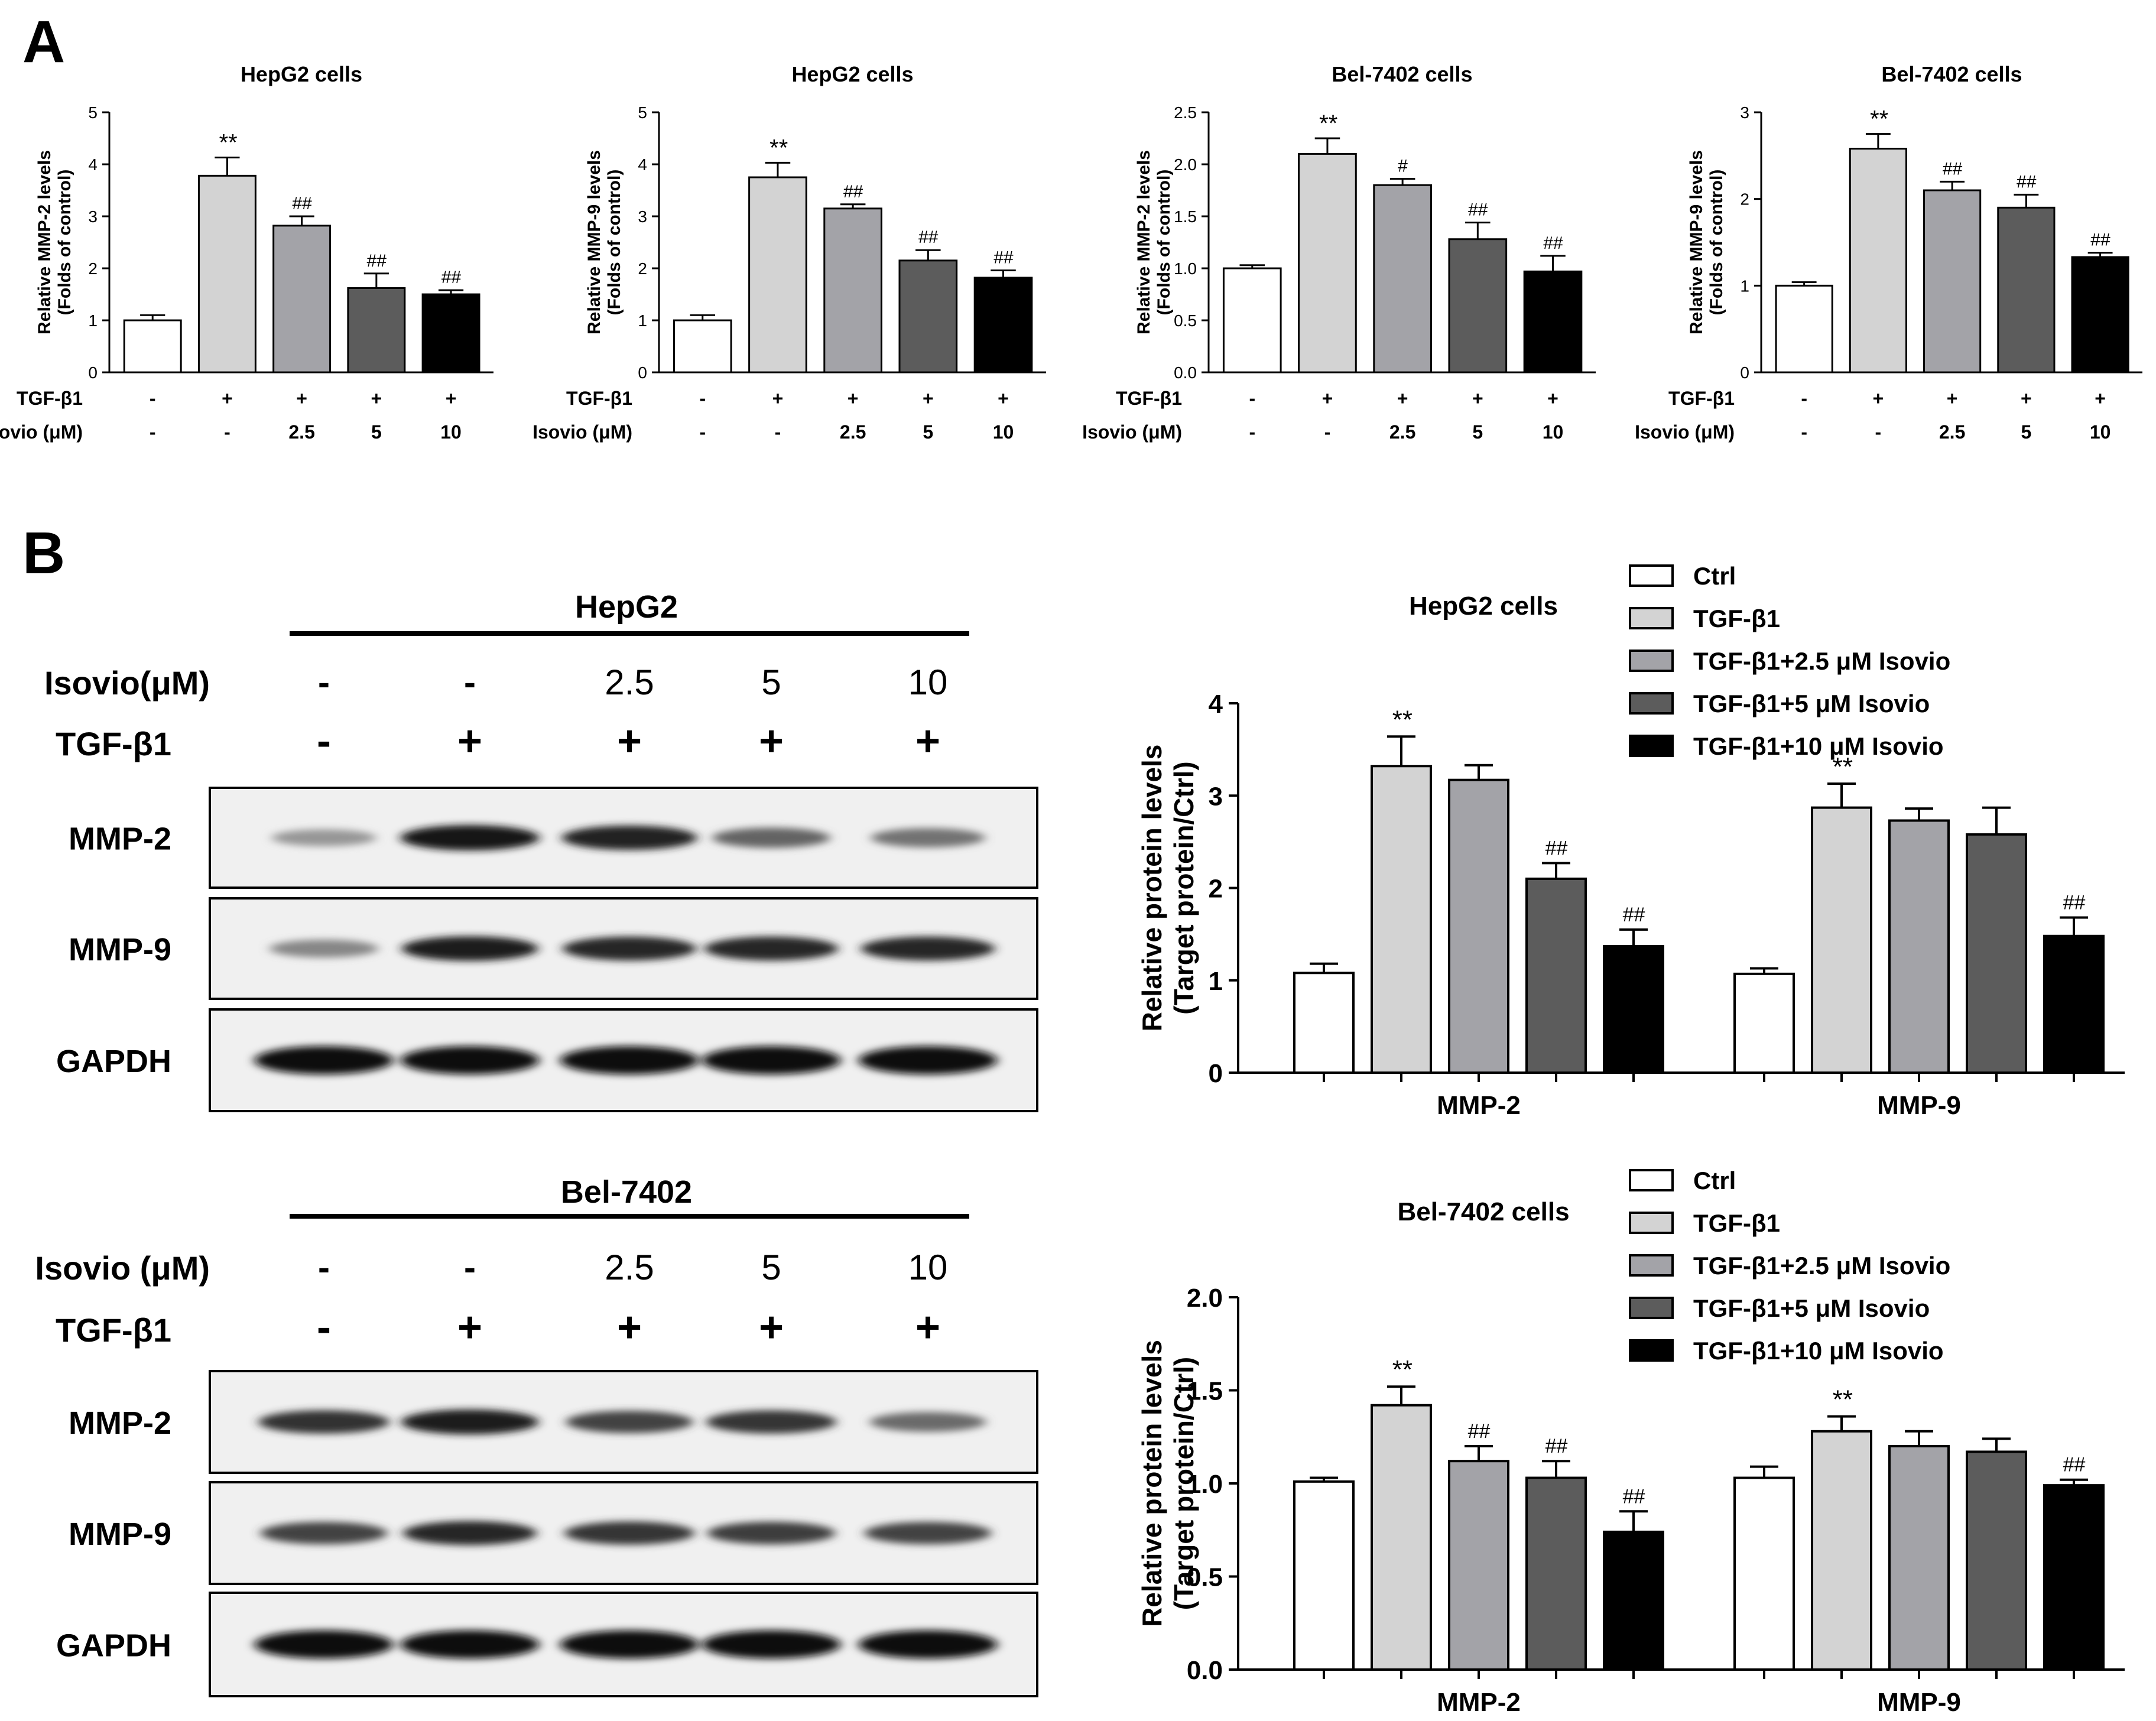 The width and height of the screenshot is (2156, 1721). Describe the element at coordinates (1185, 165) in the screenshot. I see `y-tick-label: 2.0` at that location.